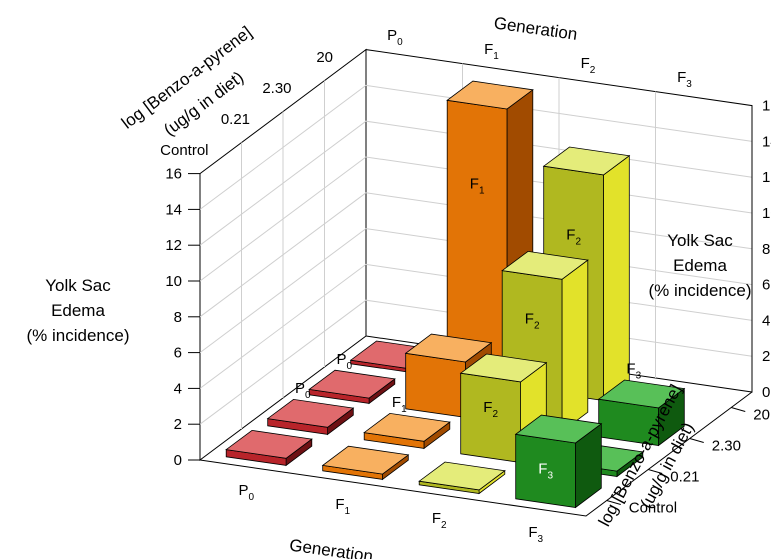 The height and width of the screenshot is (559, 771). What do you see at coordinates (173, 281) in the screenshot?
I see `z-tick-left: 10` at bounding box center [173, 281].